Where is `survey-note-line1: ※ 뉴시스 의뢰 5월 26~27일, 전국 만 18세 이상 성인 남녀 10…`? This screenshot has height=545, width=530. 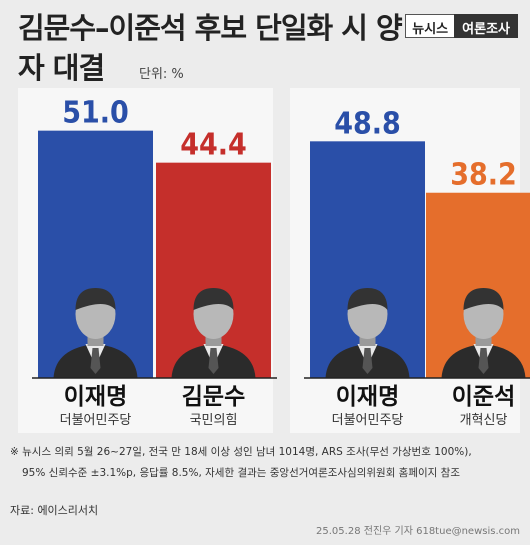 survey-note-line1: ※ 뉴시스 의뢰 5월 26~27일, 전국 만 18세 이상 성인 남녀 10… is located at coordinates (241, 452).